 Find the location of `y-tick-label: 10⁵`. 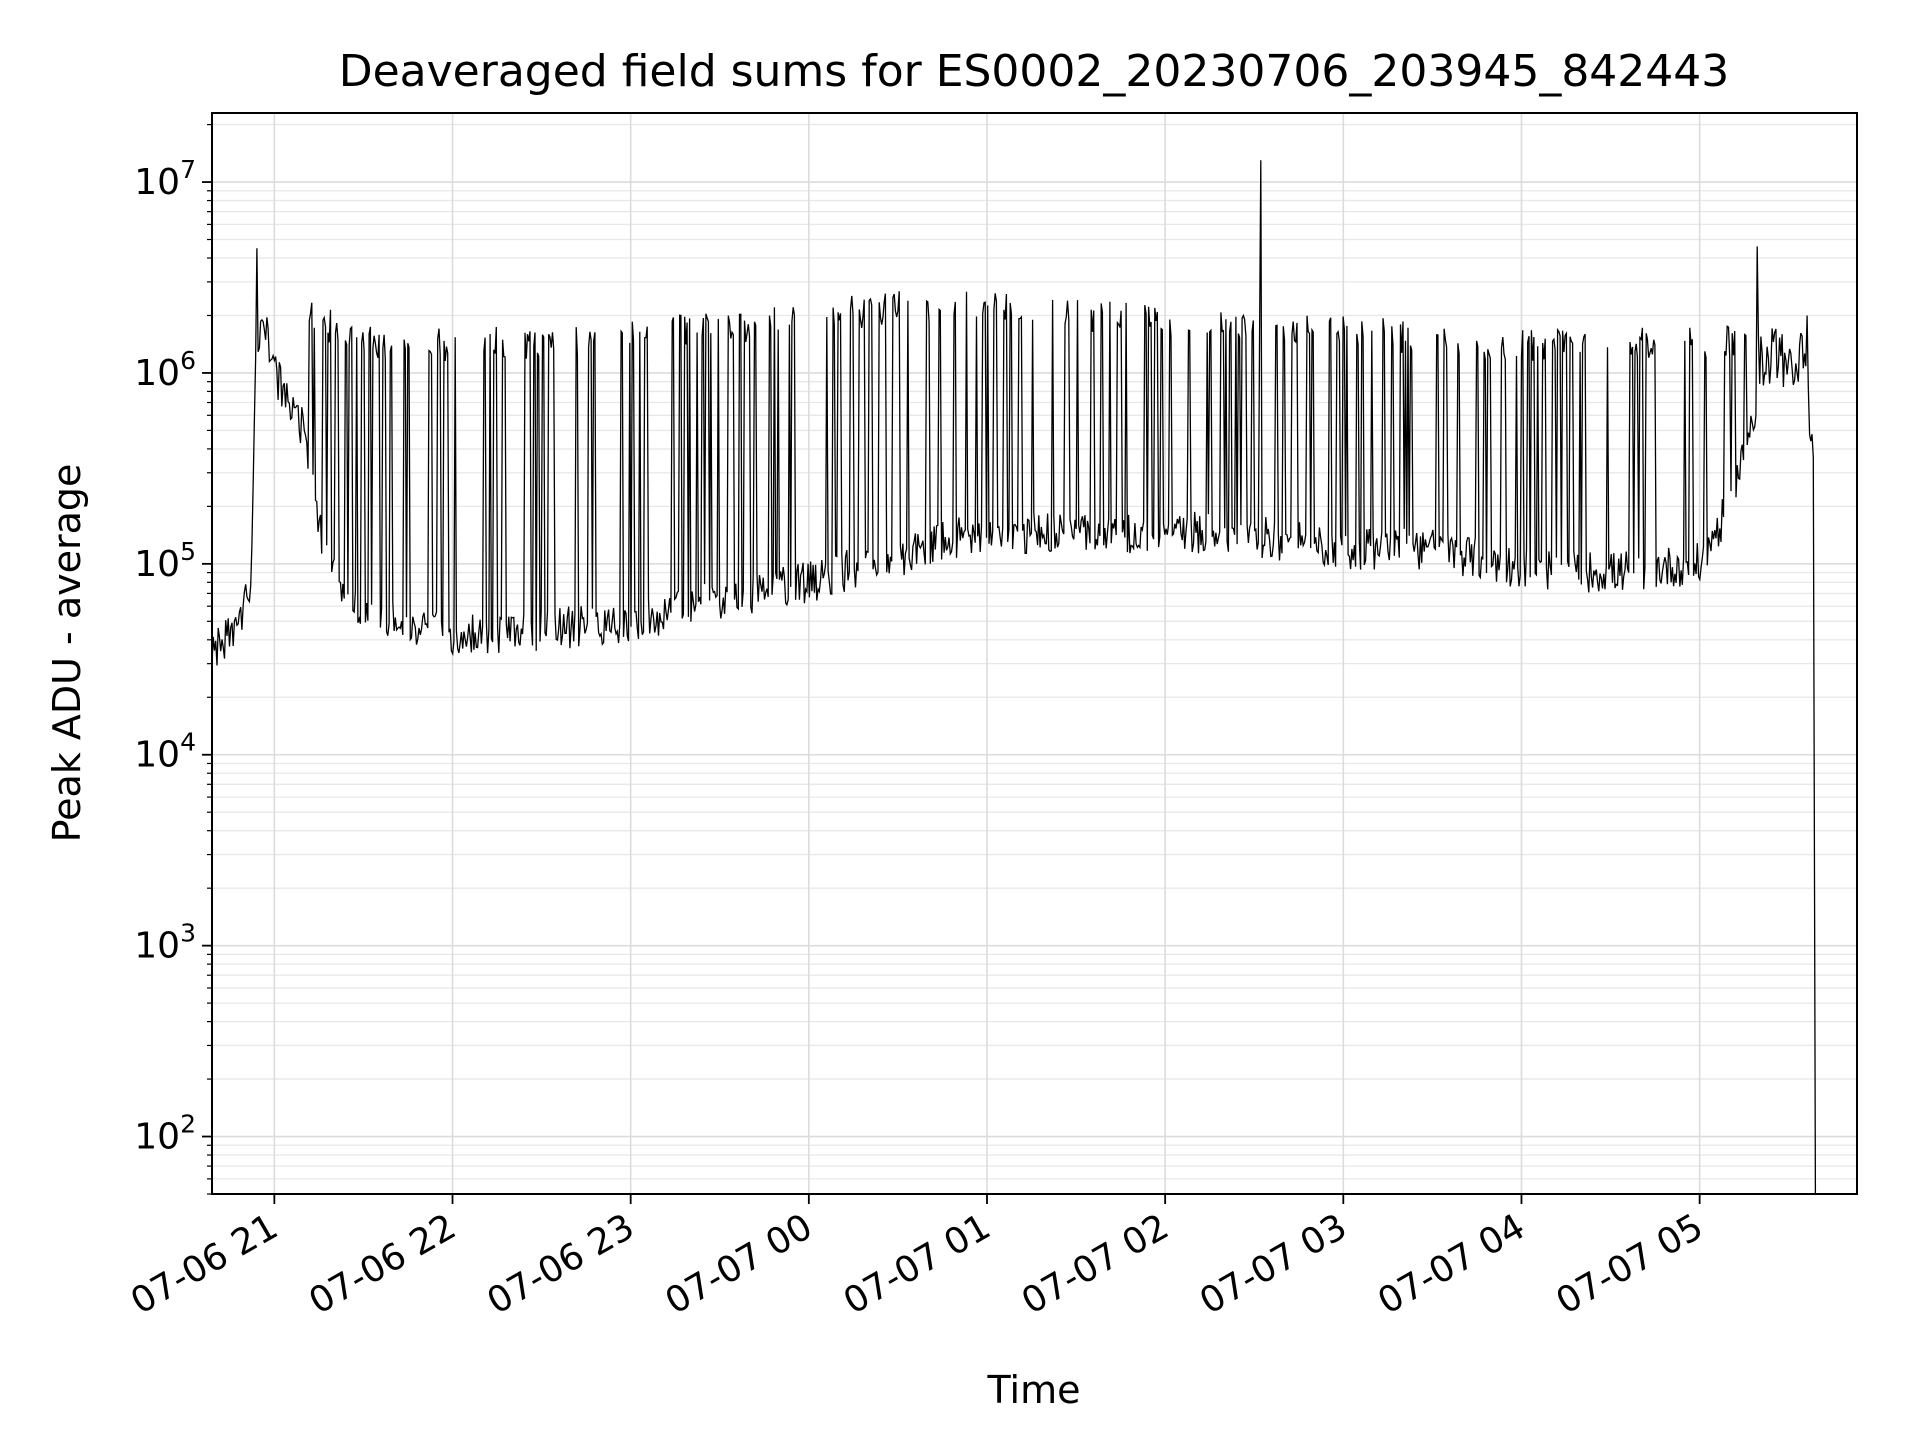

y-tick-label: 10⁵ is located at coordinates (165, 561).